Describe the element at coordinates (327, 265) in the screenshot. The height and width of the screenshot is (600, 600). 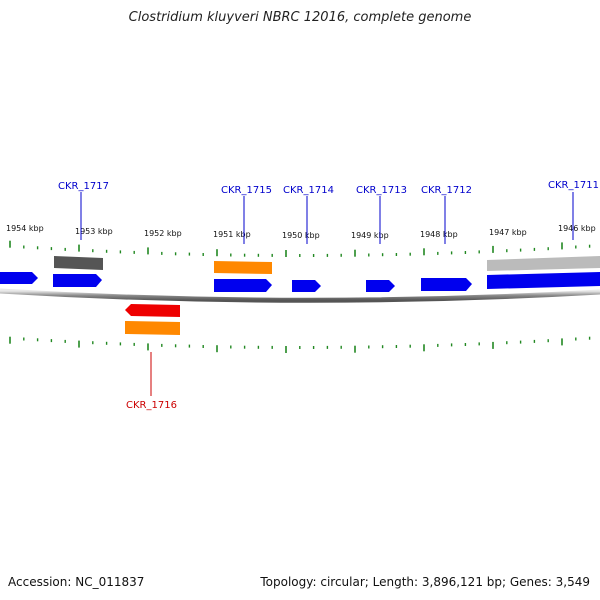
I see `outer-lane-features` at that location.